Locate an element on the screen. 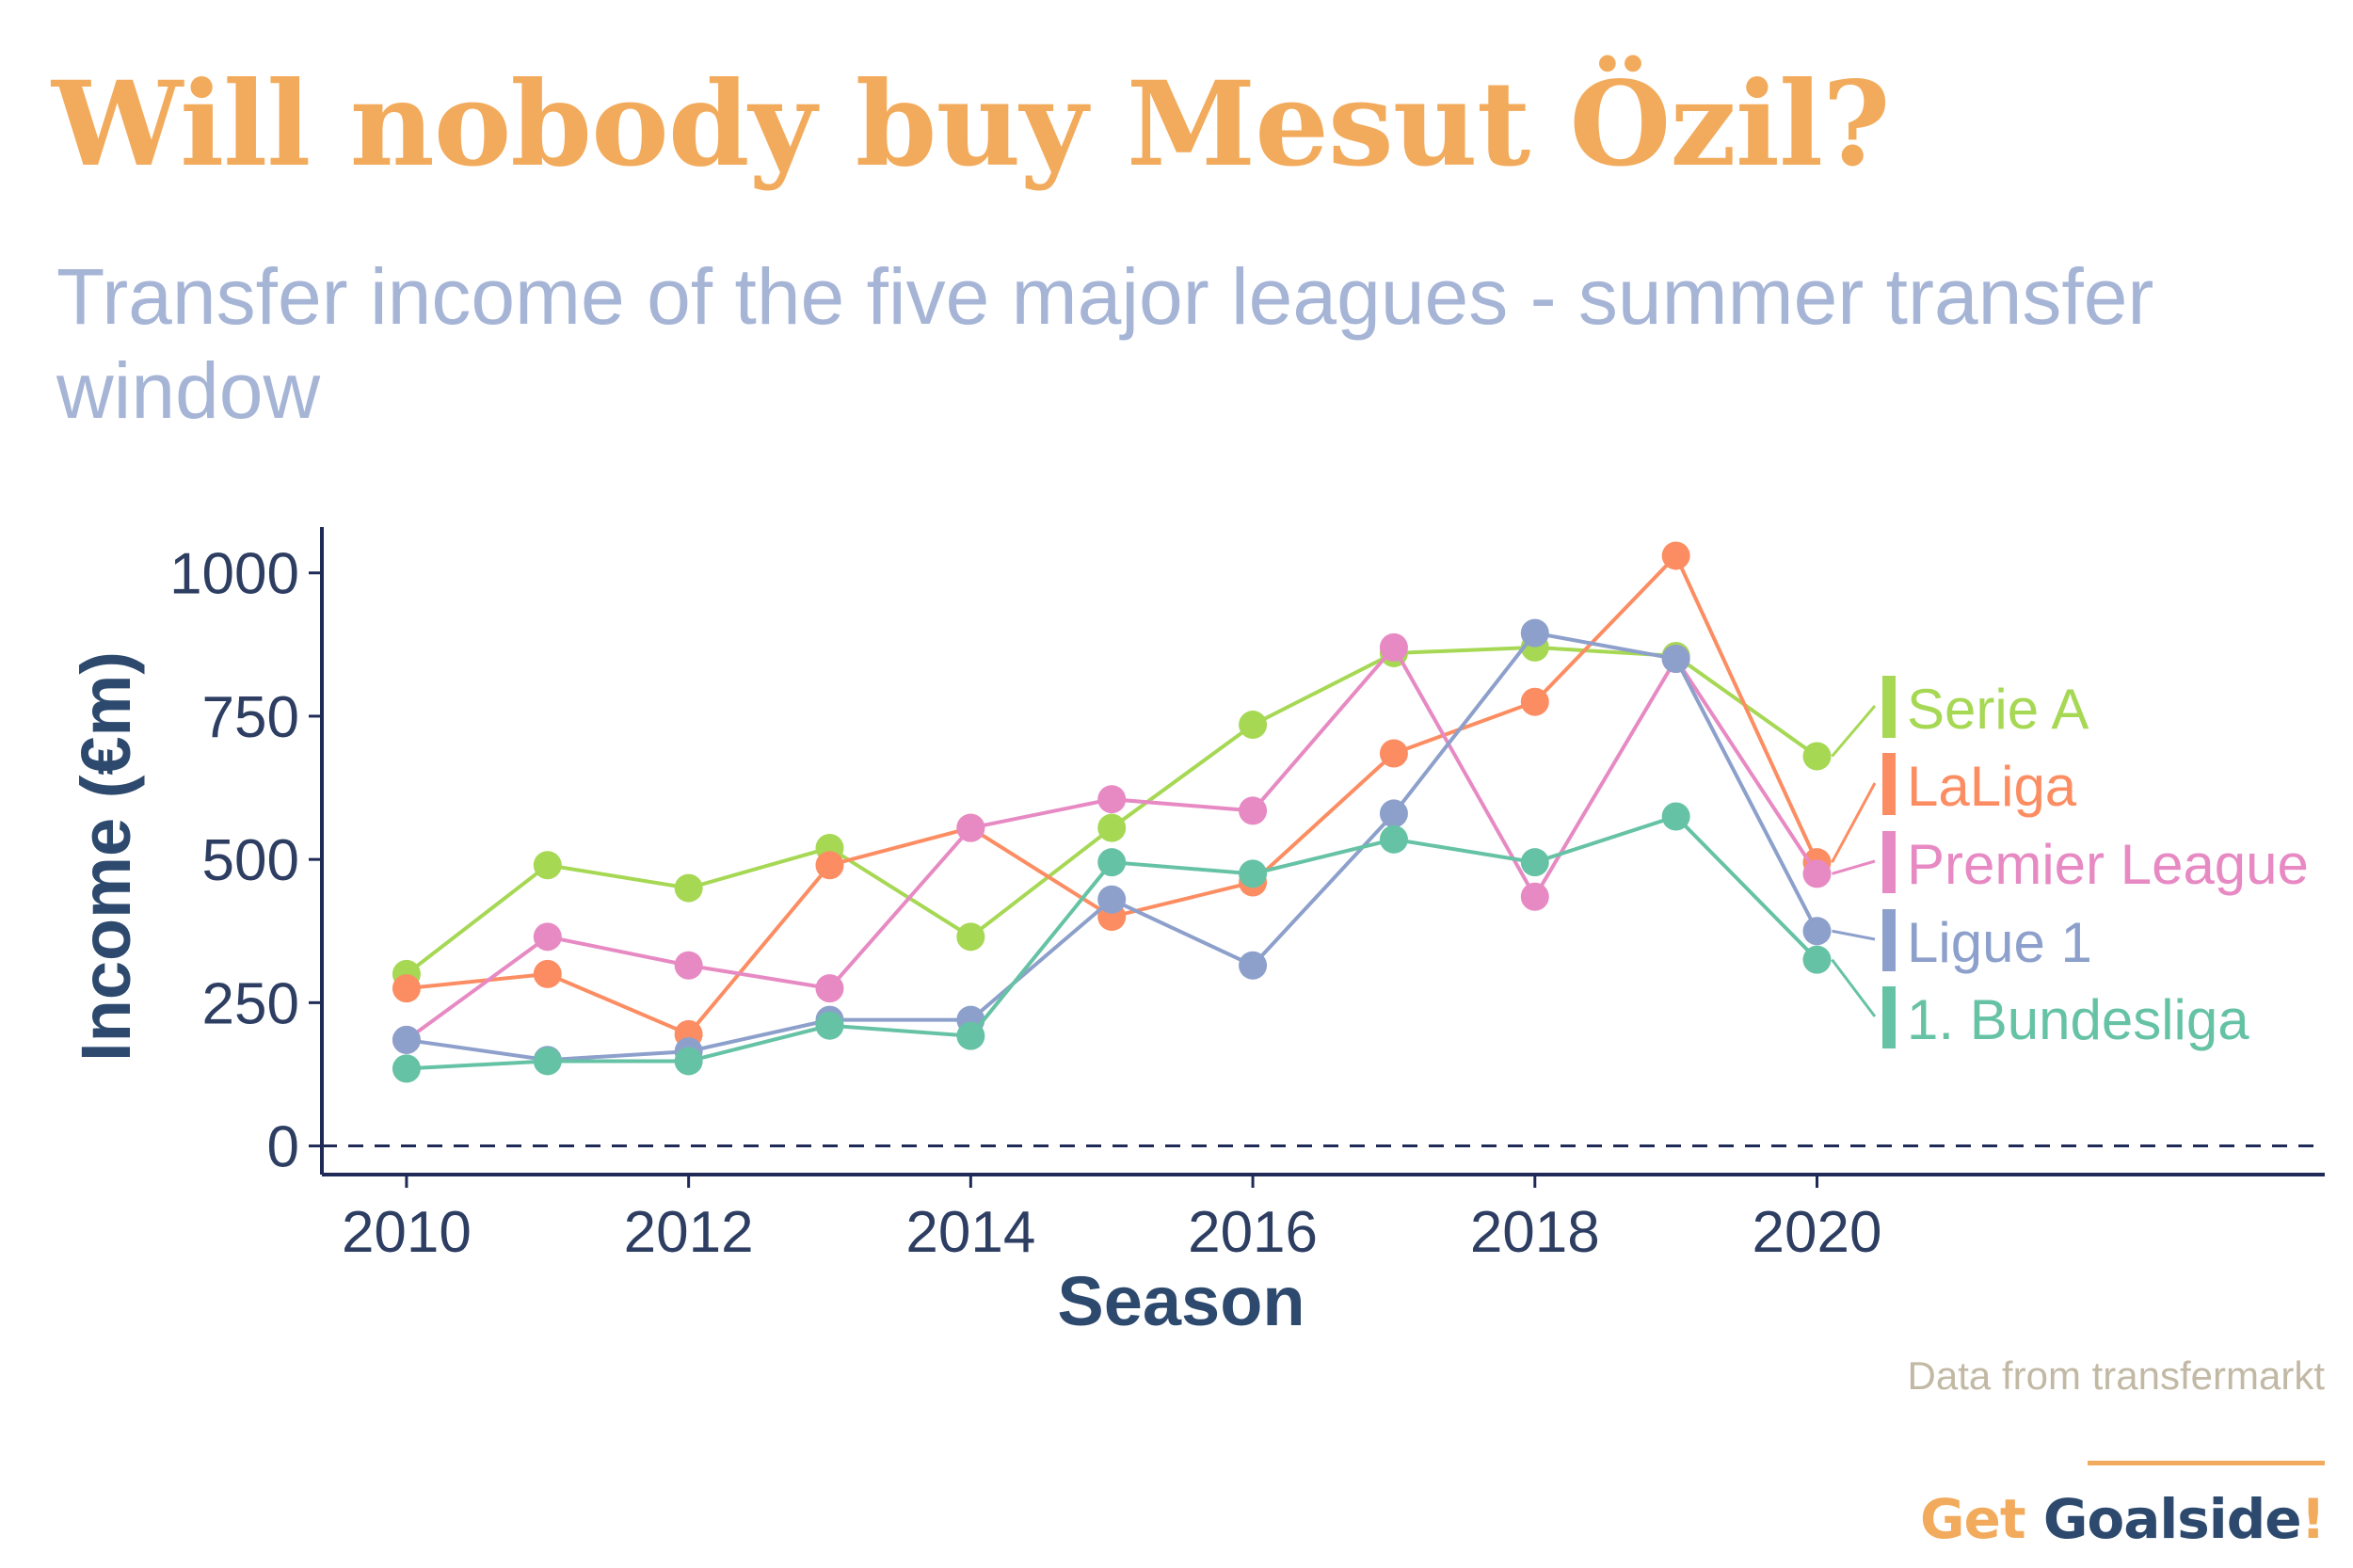  x-axis-title: Season is located at coordinates (1181, 1301).